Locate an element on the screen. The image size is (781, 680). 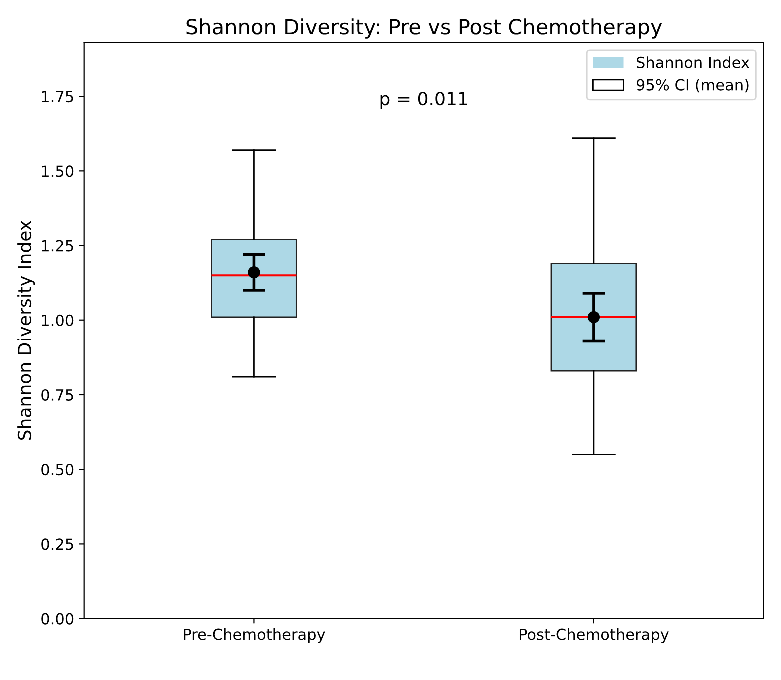
x-tick-label: Pre-Chemotherapy is located at coordinates (255, 636).